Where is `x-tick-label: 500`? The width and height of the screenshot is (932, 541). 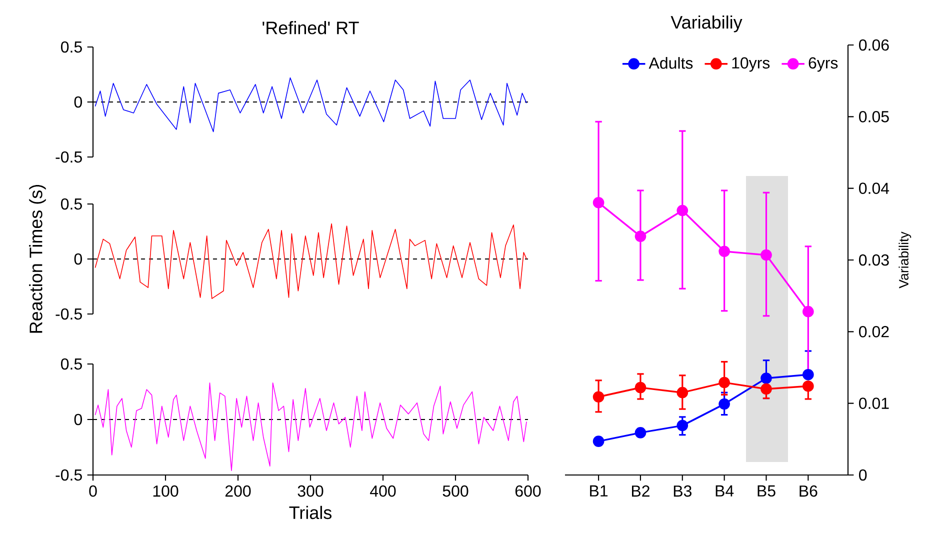 x-tick-label: 500 is located at coordinates (455, 491).